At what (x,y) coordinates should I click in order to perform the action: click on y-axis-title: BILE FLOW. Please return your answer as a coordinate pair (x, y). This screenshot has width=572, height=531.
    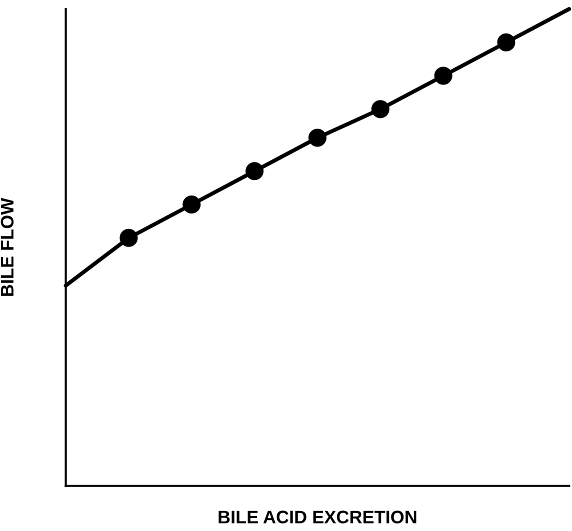
    Looking at the image, I should click on (7, 247).